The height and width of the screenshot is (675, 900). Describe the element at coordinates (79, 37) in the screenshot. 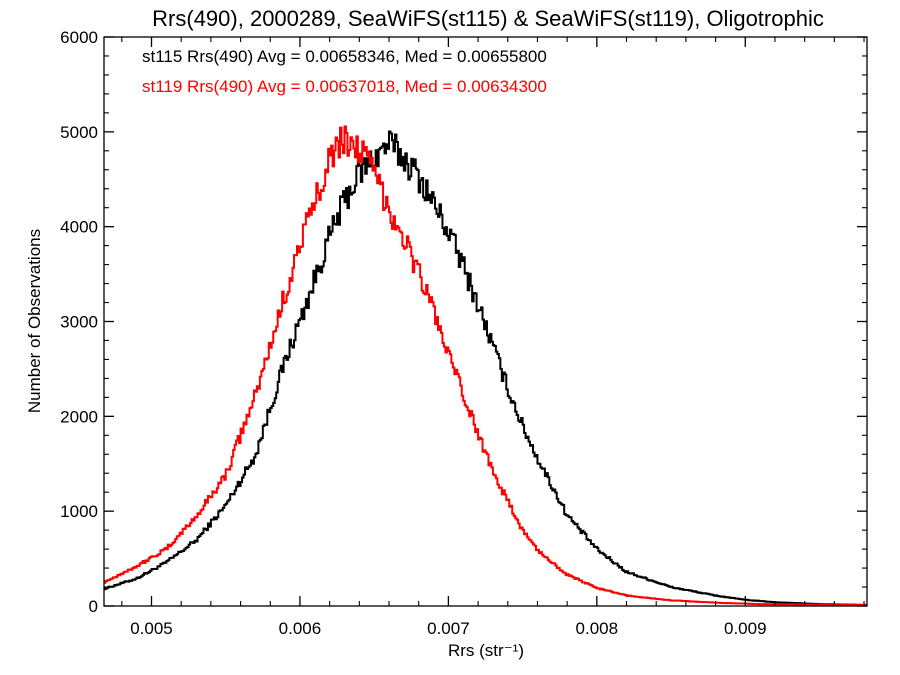

I see `y-tick-label: 6000` at that location.